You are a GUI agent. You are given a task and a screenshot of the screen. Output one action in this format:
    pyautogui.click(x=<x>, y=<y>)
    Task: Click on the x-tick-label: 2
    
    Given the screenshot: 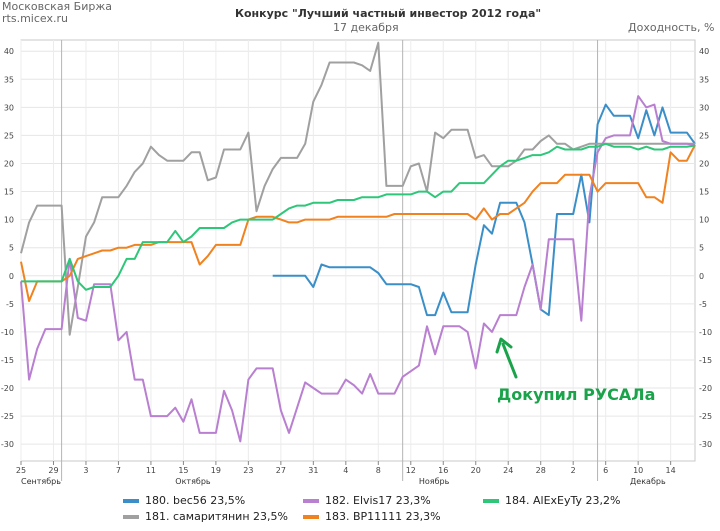 What is the action you would take?
    pyautogui.click(x=573, y=470)
    